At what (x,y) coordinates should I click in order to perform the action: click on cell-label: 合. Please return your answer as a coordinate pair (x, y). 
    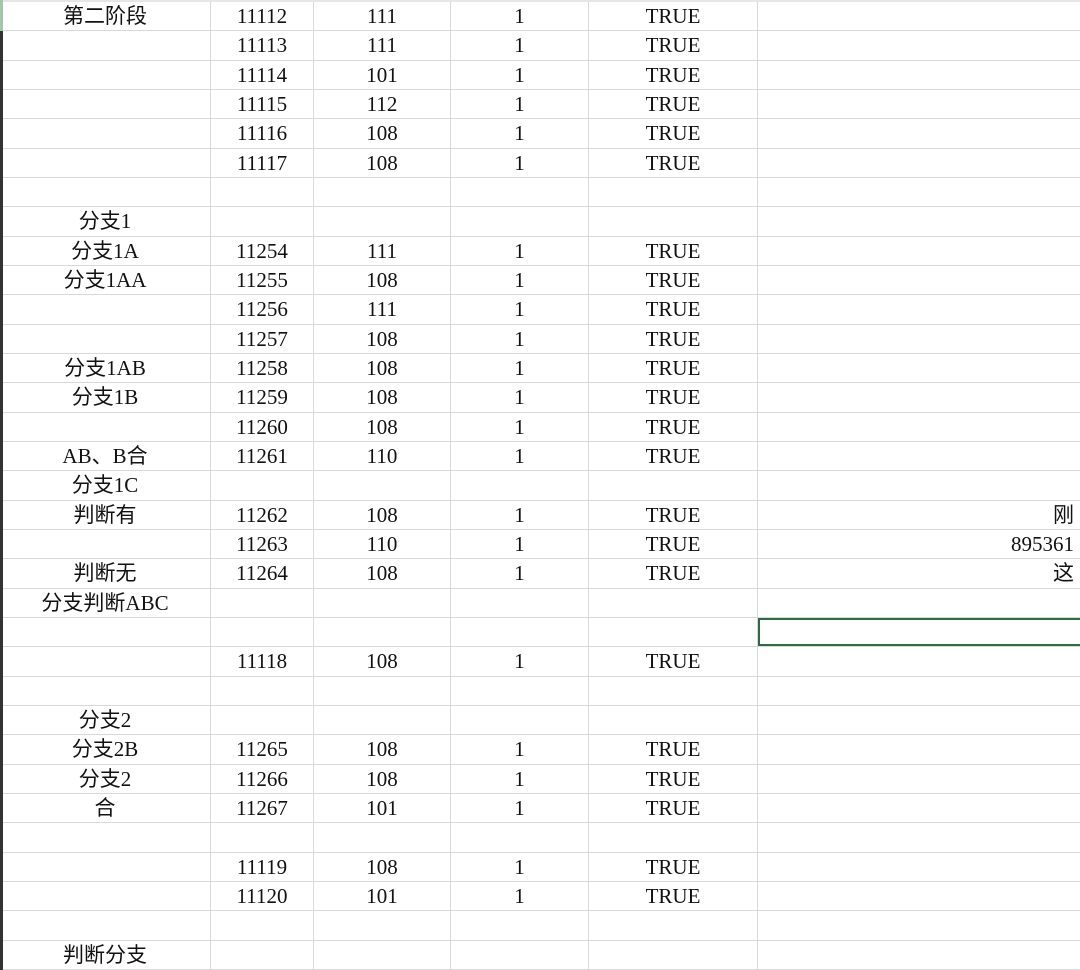
    Looking at the image, I should click on (105, 808).